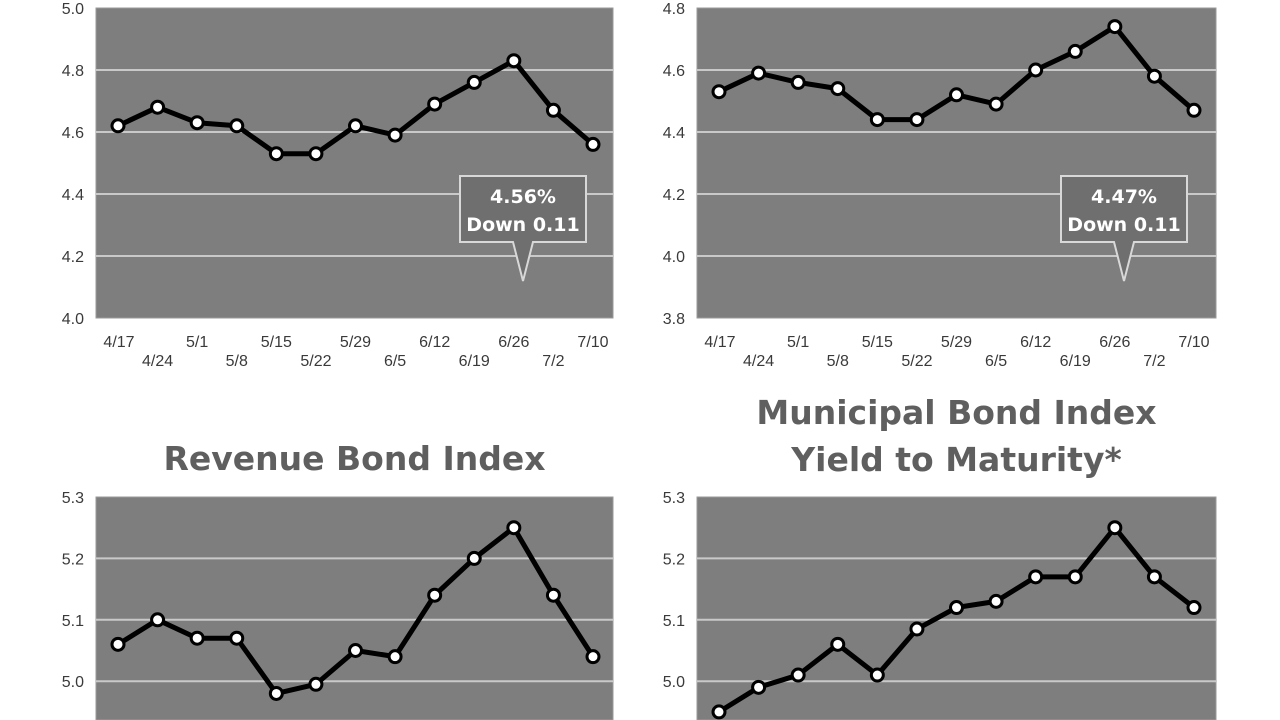 This screenshot has height=720, width=1280. I want to click on y-tick-label: 3.8, so click(674, 319).